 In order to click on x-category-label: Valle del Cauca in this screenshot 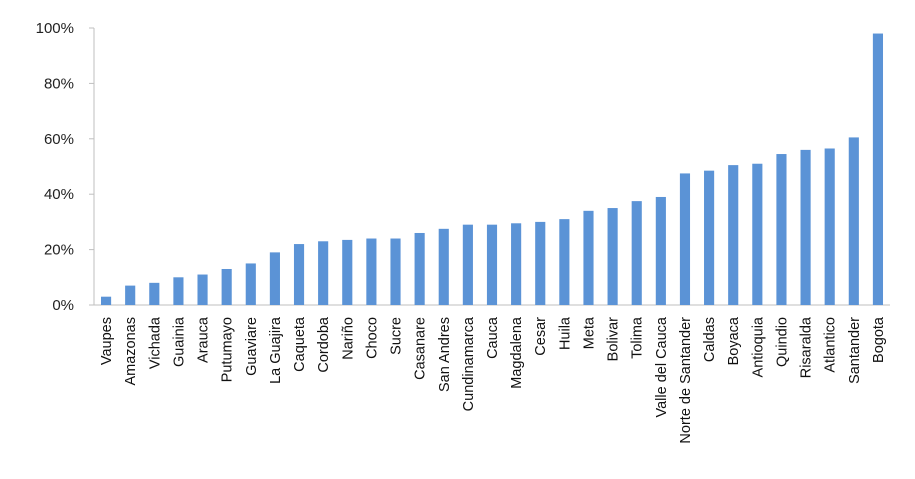, I will do `click(662, 366)`.